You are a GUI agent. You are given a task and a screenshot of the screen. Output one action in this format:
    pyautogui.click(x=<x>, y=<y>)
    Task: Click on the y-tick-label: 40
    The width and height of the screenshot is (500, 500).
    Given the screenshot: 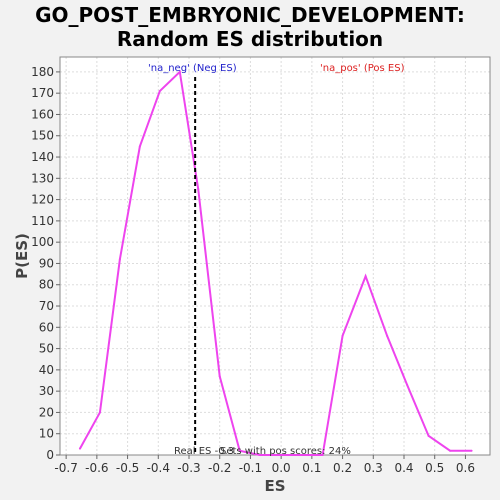 What is the action you would take?
    pyautogui.click(x=46, y=370)
    